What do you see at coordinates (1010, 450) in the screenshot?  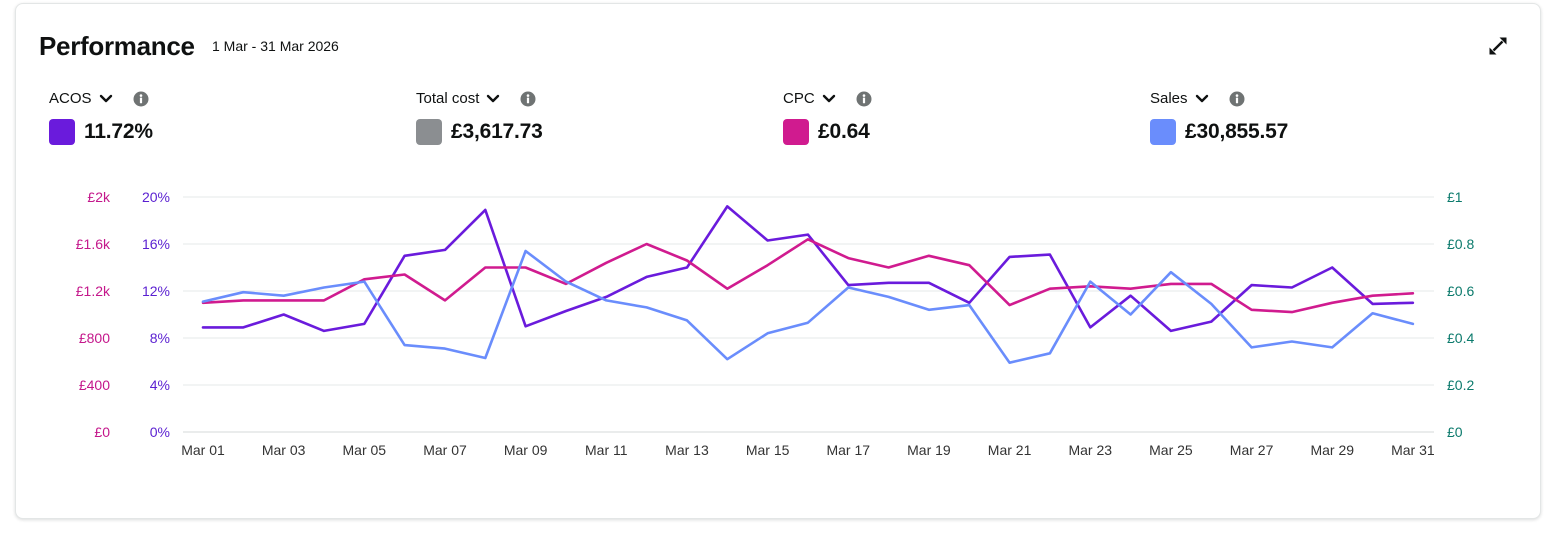 I see `x-axis-tick-label: Mar 21` at bounding box center [1010, 450].